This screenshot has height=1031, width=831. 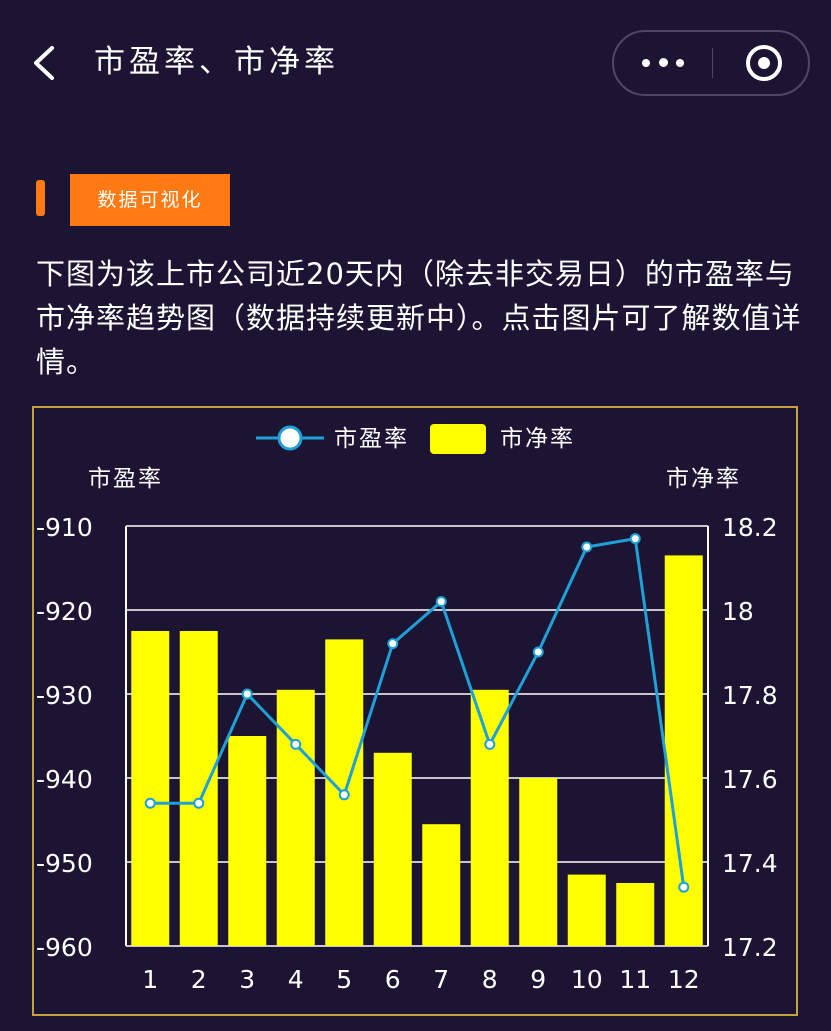 What do you see at coordinates (537, 439) in the screenshot?
I see `legend-label-pb: 市净率` at bounding box center [537, 439].